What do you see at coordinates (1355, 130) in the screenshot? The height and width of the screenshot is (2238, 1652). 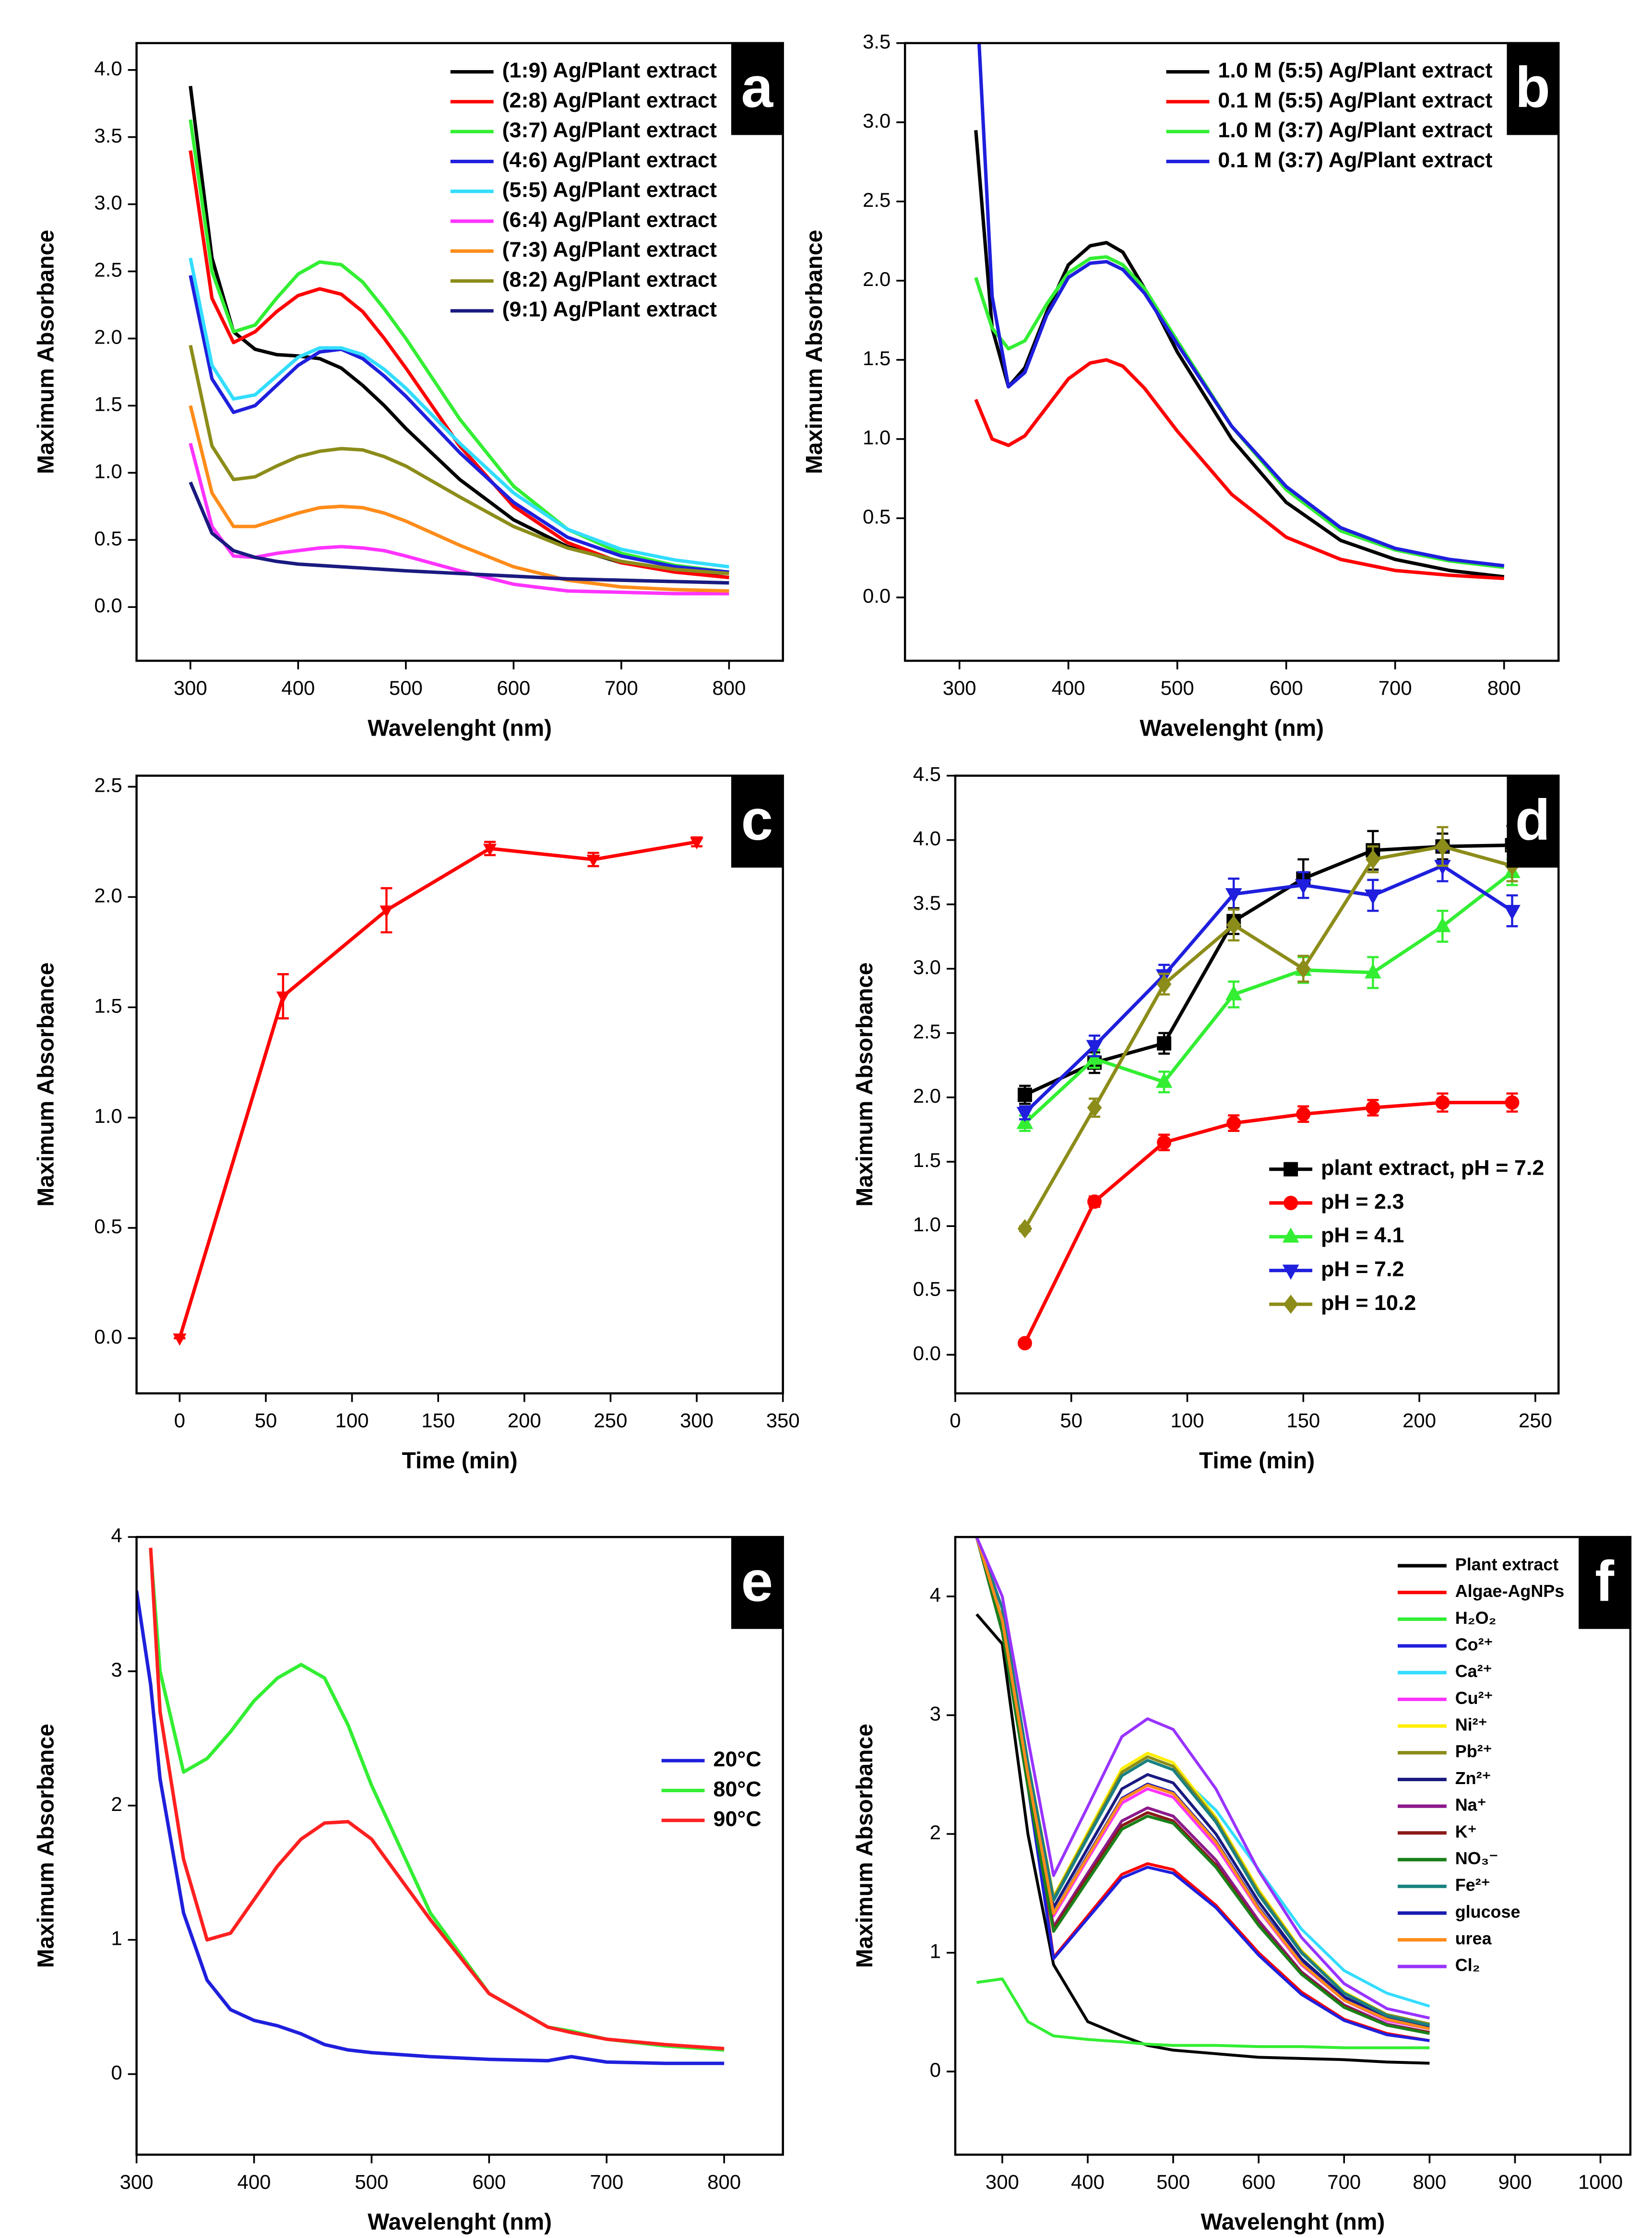 I see `legend-label: 1.0 M (3:7) Ag/Plant extract` at bounding box center [1355, 130].